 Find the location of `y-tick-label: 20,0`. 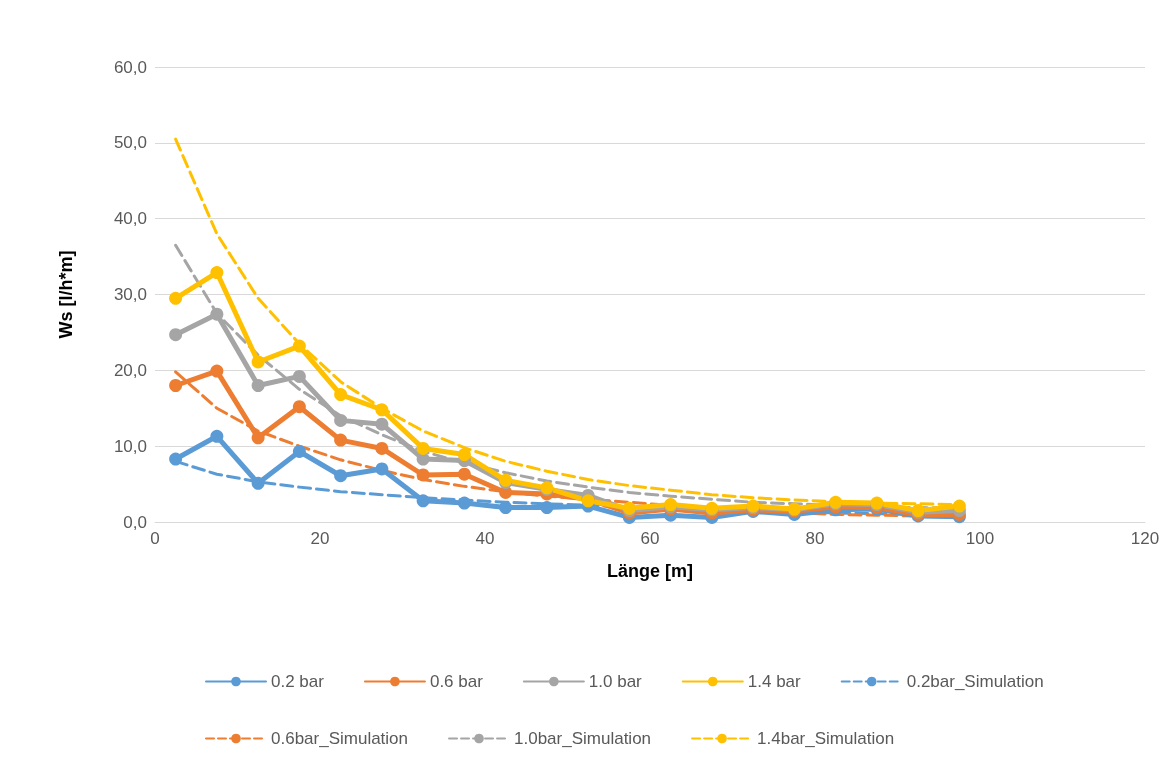

y-tick-label: 20,0 is located at coordinates (130, 370).